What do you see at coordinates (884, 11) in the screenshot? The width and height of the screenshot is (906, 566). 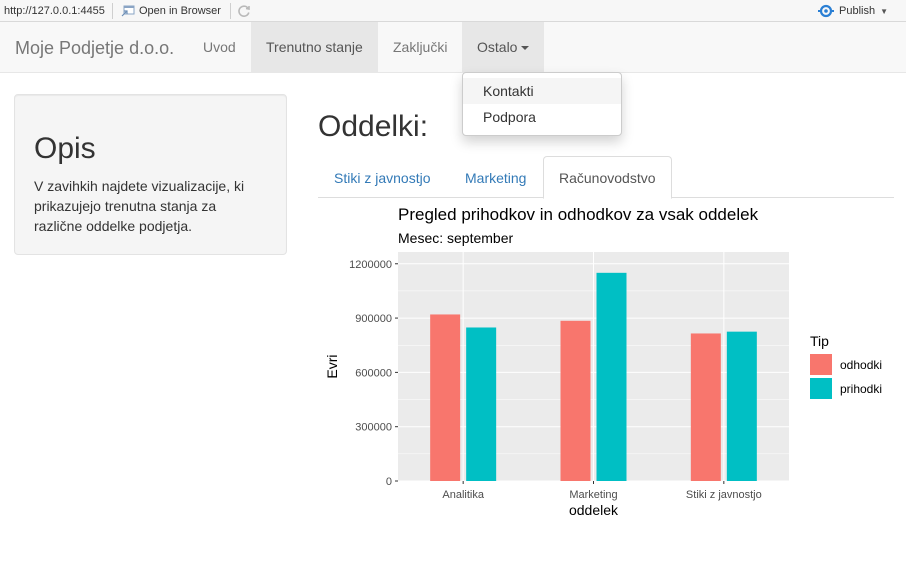 I see `chevron-down-icon: ▼` at bounding box center [884, 11].